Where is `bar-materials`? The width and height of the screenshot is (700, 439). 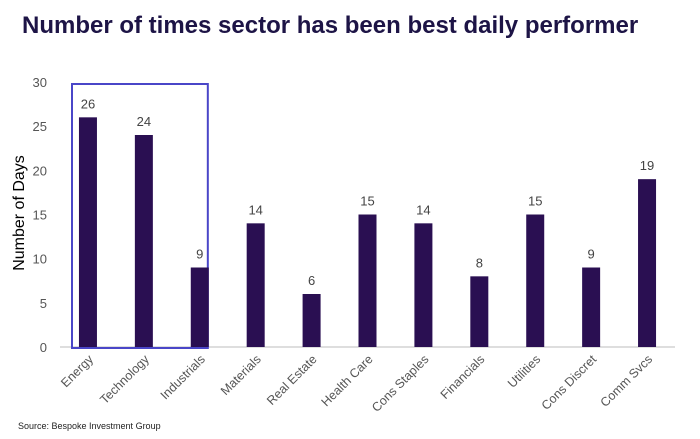
bar-materials is located at coordinates (255, 285).